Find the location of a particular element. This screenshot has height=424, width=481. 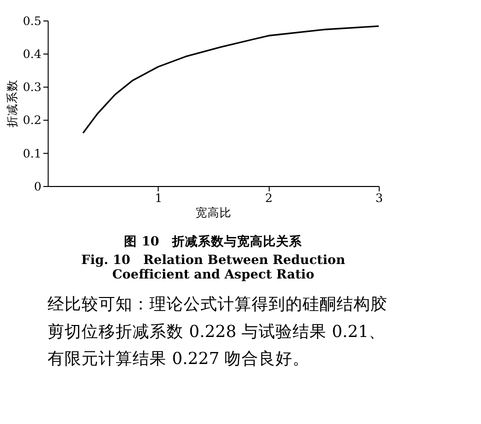

y-tick-label: 0.1 is located at coordinates (32, 153).